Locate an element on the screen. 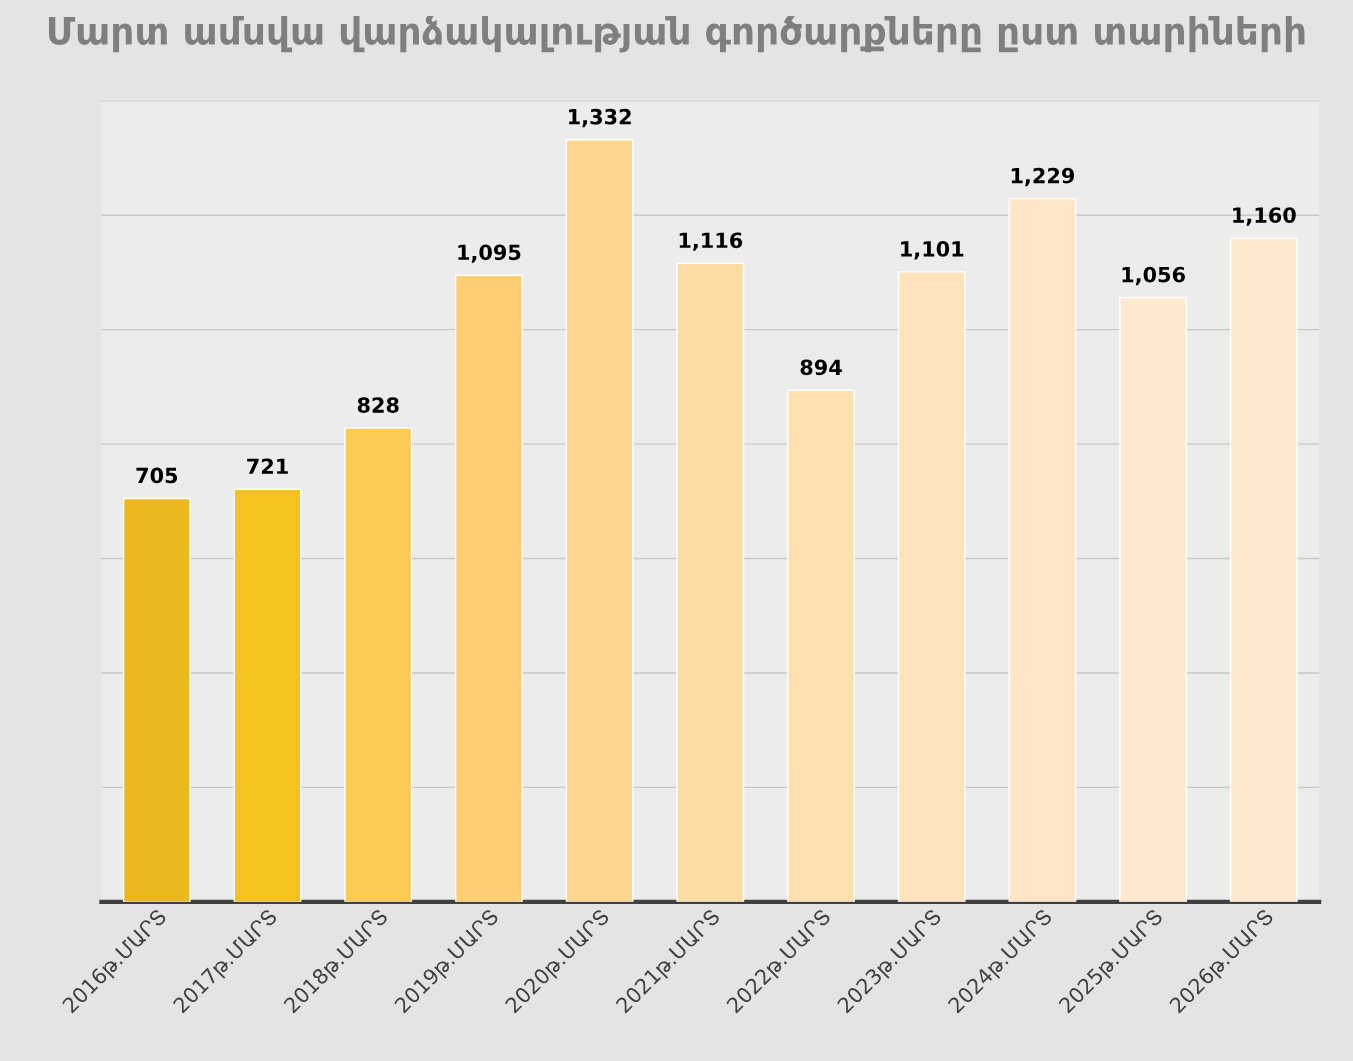  data-label: 1,095 is located at coordinates (489, 253).